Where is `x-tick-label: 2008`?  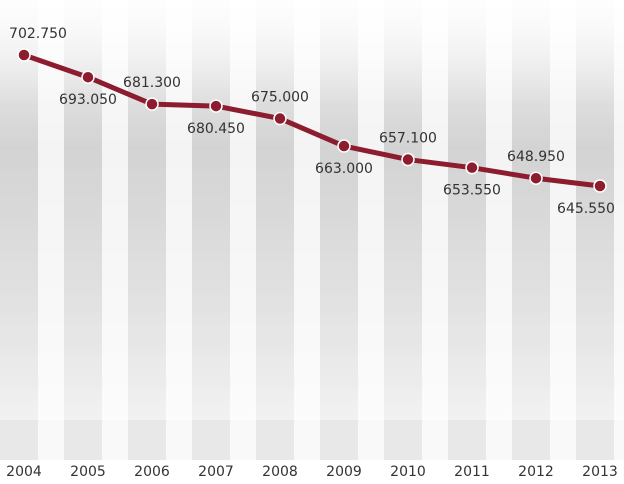
x-tick-label: 2008 is located at coordinates (280, 472).